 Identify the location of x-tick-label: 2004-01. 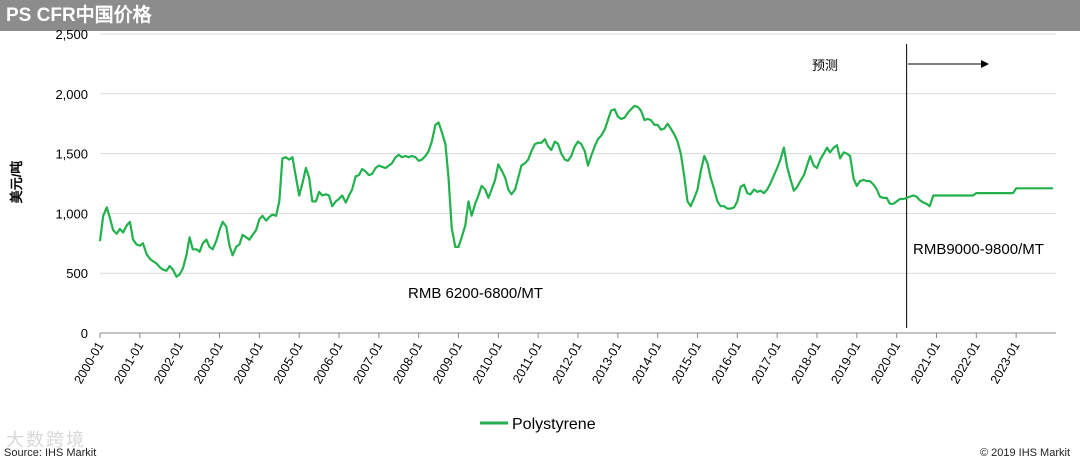
(248, 362).